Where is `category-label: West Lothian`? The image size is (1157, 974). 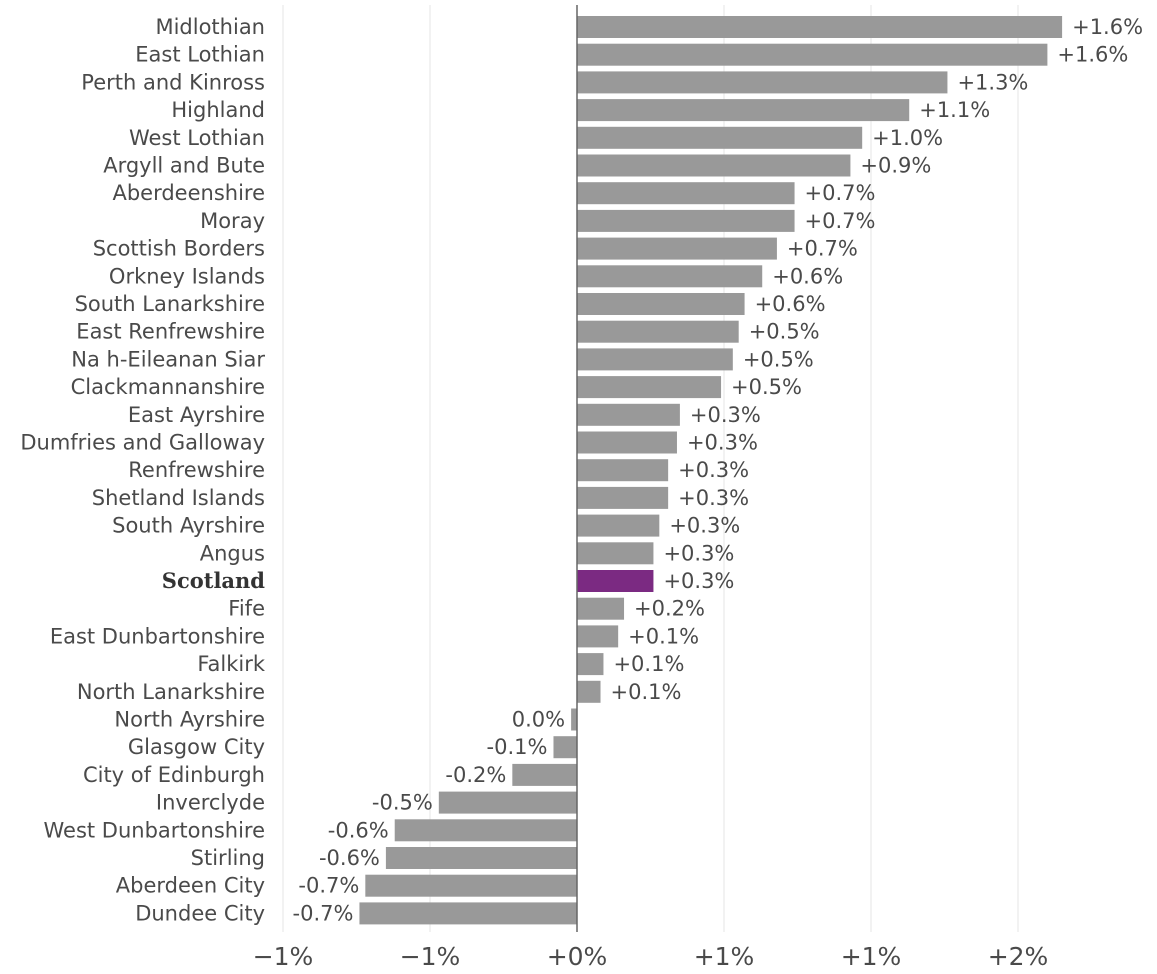 category-label: West Lothian is located at coordinates (197, 138).